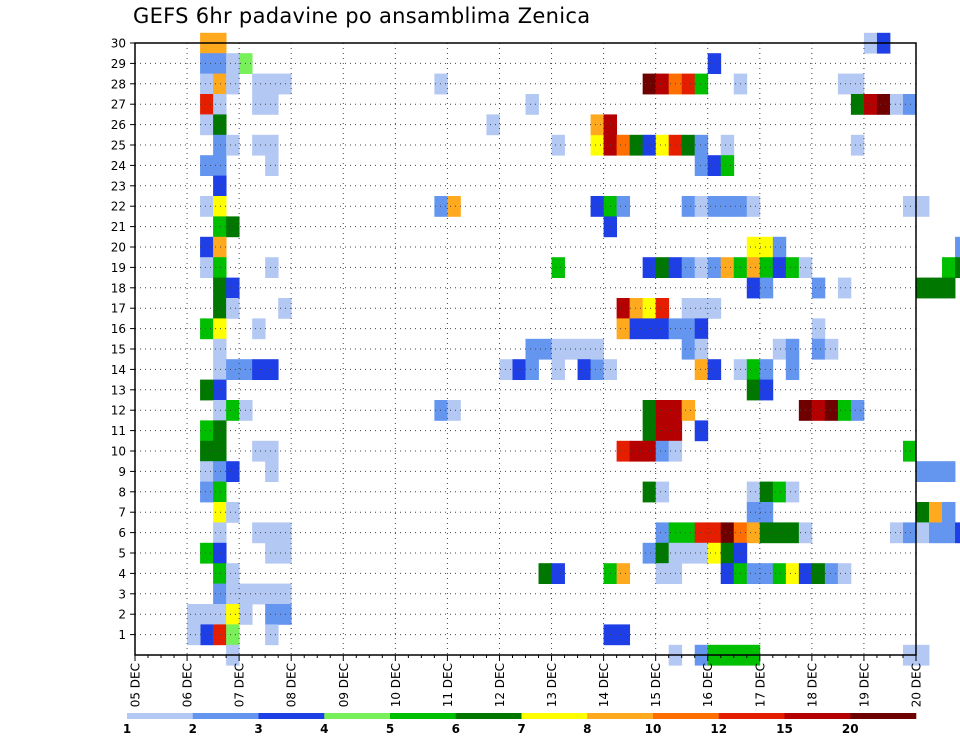 The image size is (960, 742). I want to click on chart-title: GEFS 6hr padavine po ansamblima Zenica, so click(362, 16).